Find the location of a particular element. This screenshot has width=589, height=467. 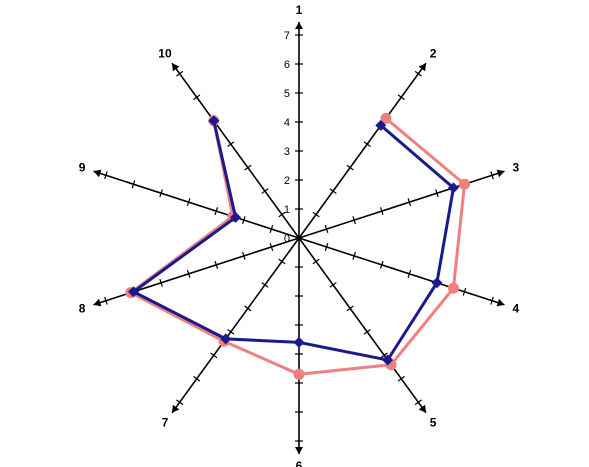

scale-tick-label: 3 is located at coordinates (287, 152).